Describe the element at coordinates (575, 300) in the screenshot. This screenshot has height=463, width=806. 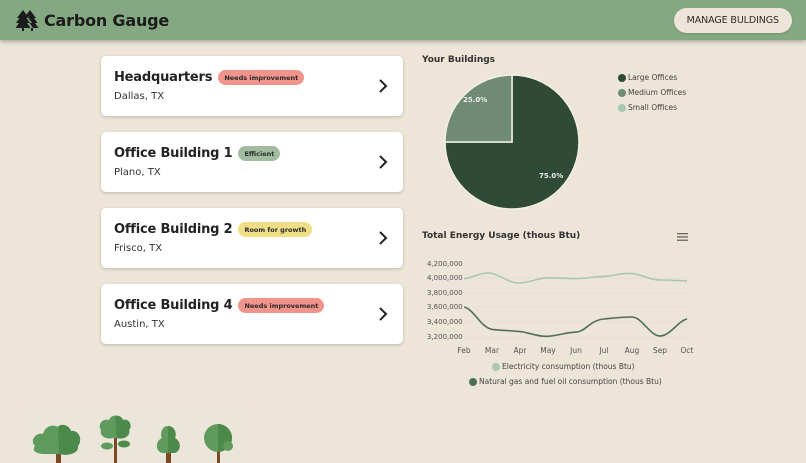
I see `plot-area` at that location.